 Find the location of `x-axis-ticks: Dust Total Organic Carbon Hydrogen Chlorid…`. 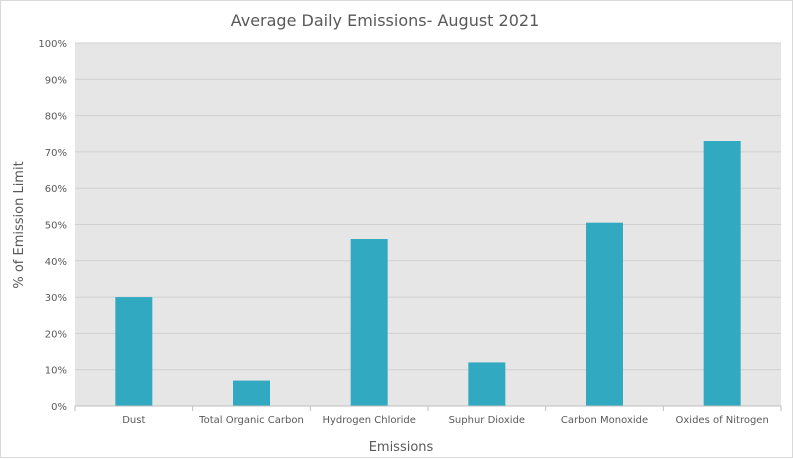

x-axis-ticks: Dust Total Organic Carbon Hydrogen Chlorid… is located at coordinates (428, 416).